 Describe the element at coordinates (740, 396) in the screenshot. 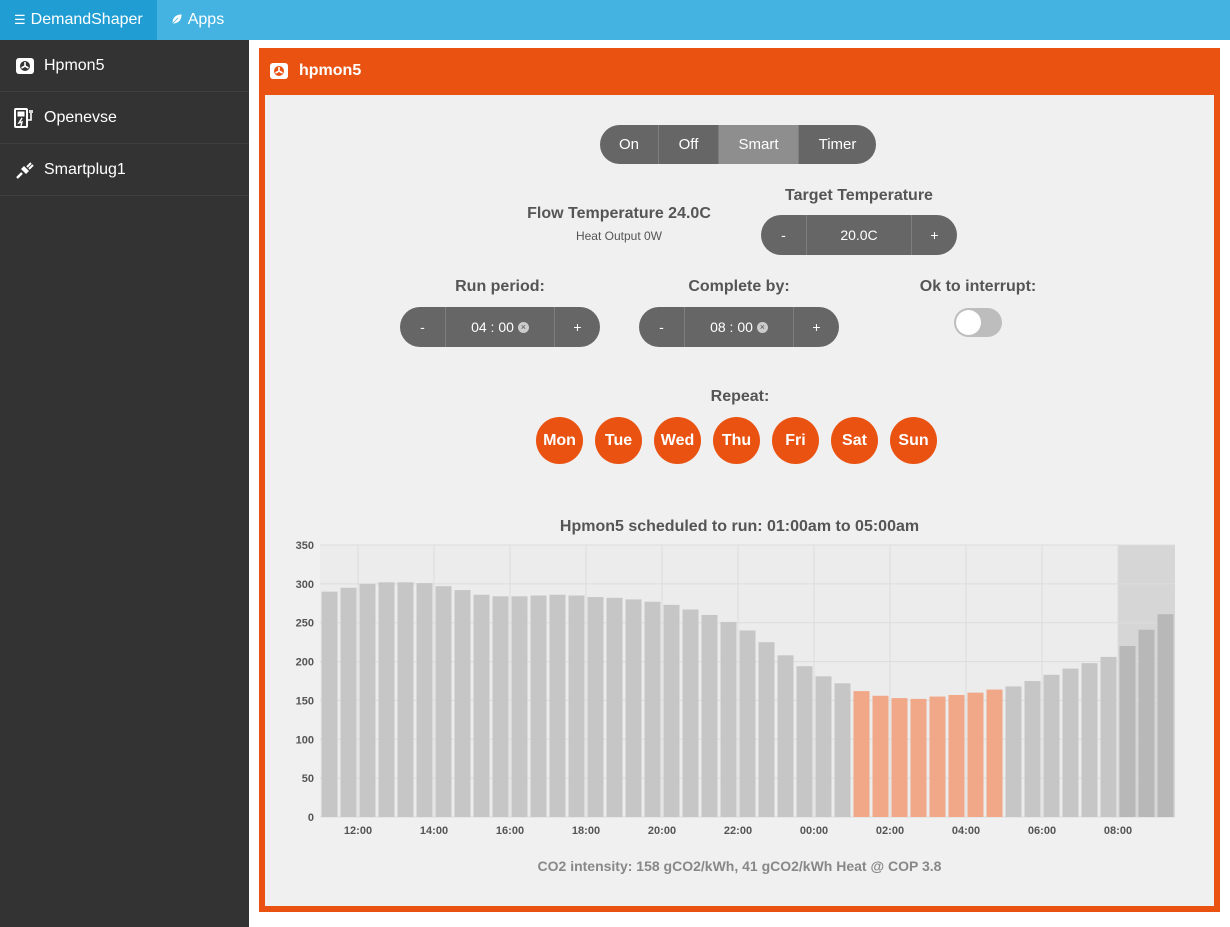

I see `repeat-label: Repeat:` at that location.